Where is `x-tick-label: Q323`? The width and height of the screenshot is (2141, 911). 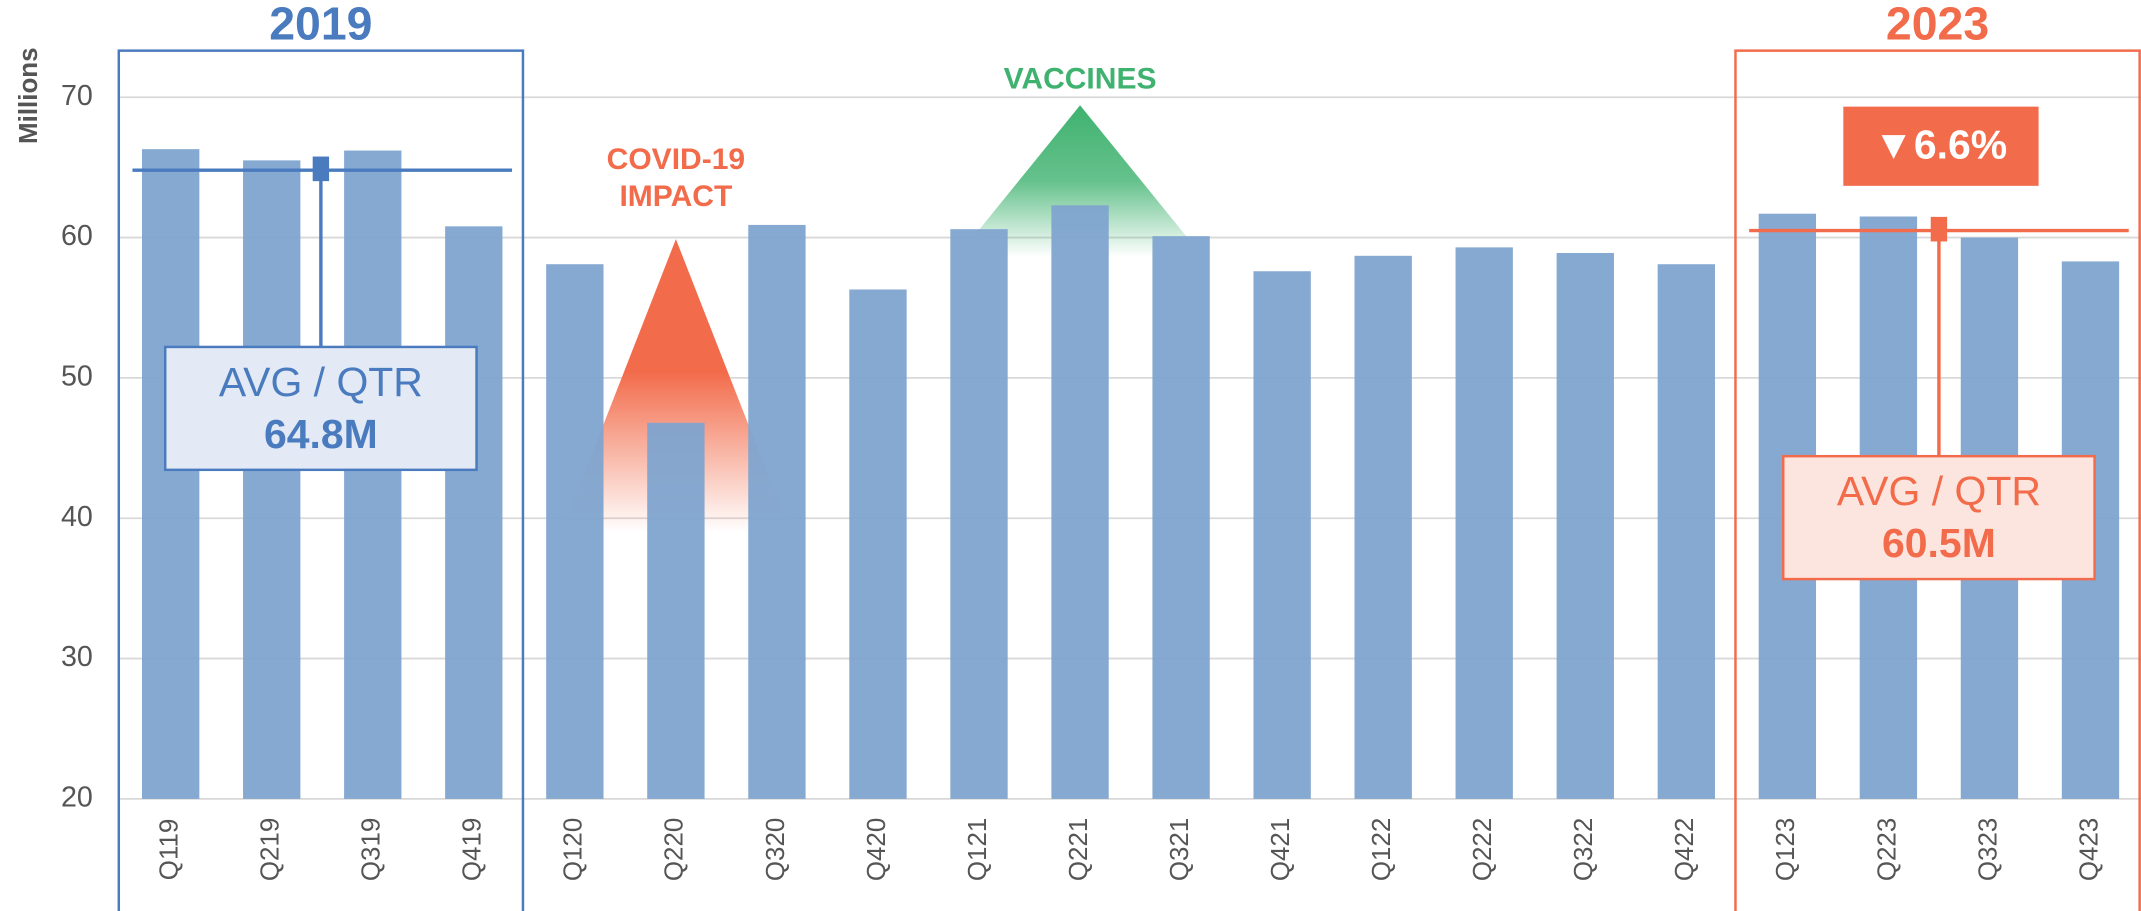 x-tick-label: Q323 is located at coordinates (1988, 849).